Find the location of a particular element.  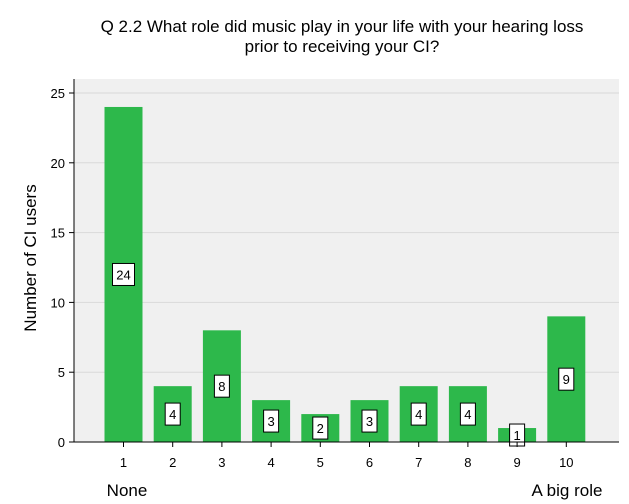

data-label-9: 1 is located at coordinates (517, 435).